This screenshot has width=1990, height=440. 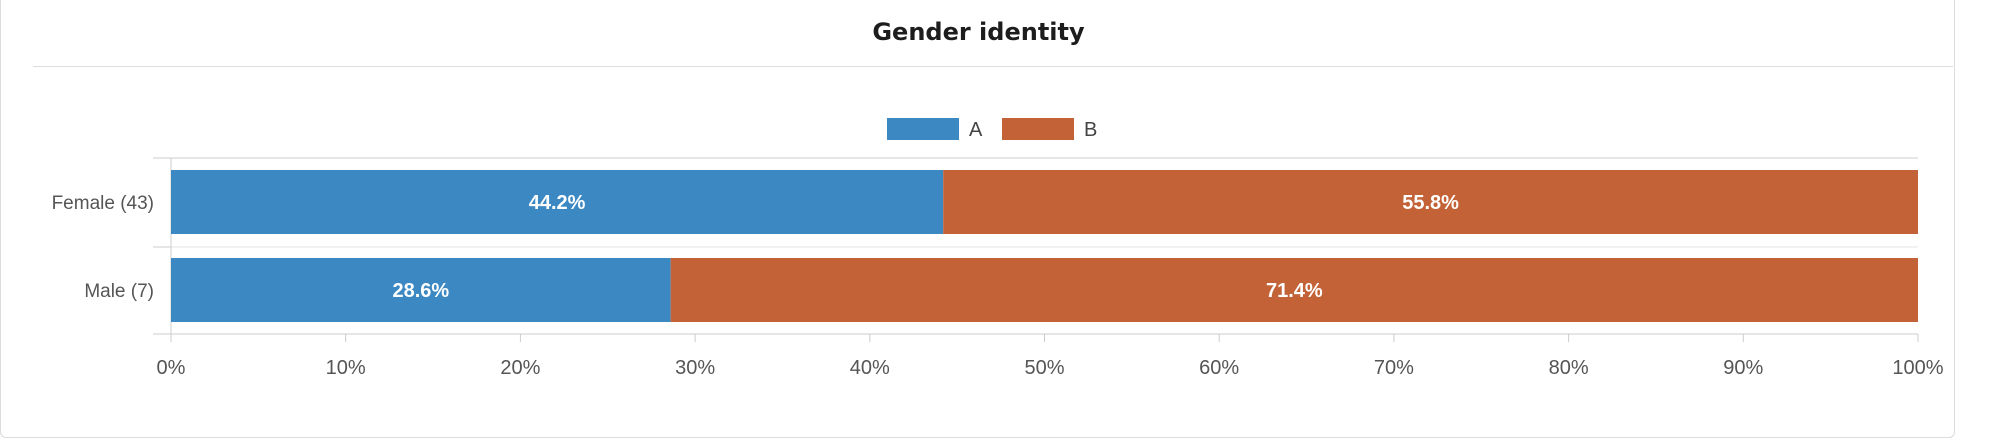 What do you see at coordinates (103, 203) in the screenshot?
I see `category-label: Female (43)` at bounding box center [103, 203].